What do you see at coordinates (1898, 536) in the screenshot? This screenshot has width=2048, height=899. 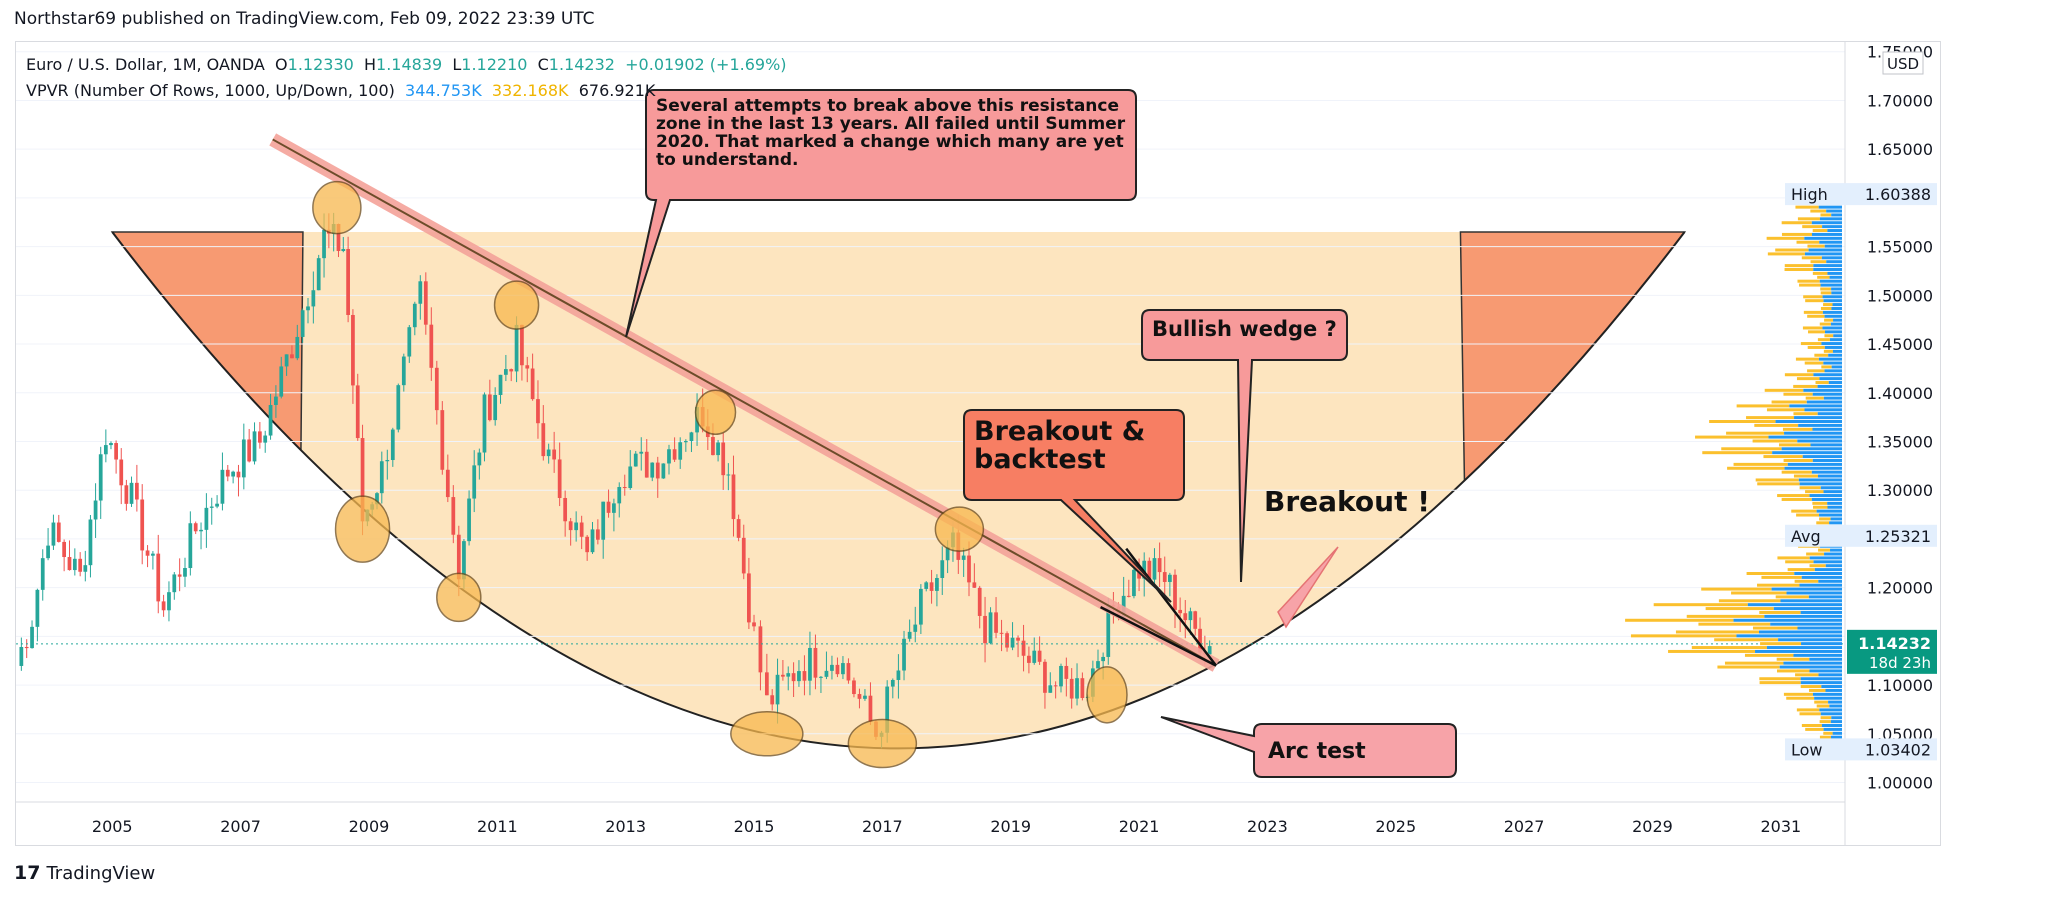 I see `price-label-value: 1.25321` at bounding box center [1898, 536].